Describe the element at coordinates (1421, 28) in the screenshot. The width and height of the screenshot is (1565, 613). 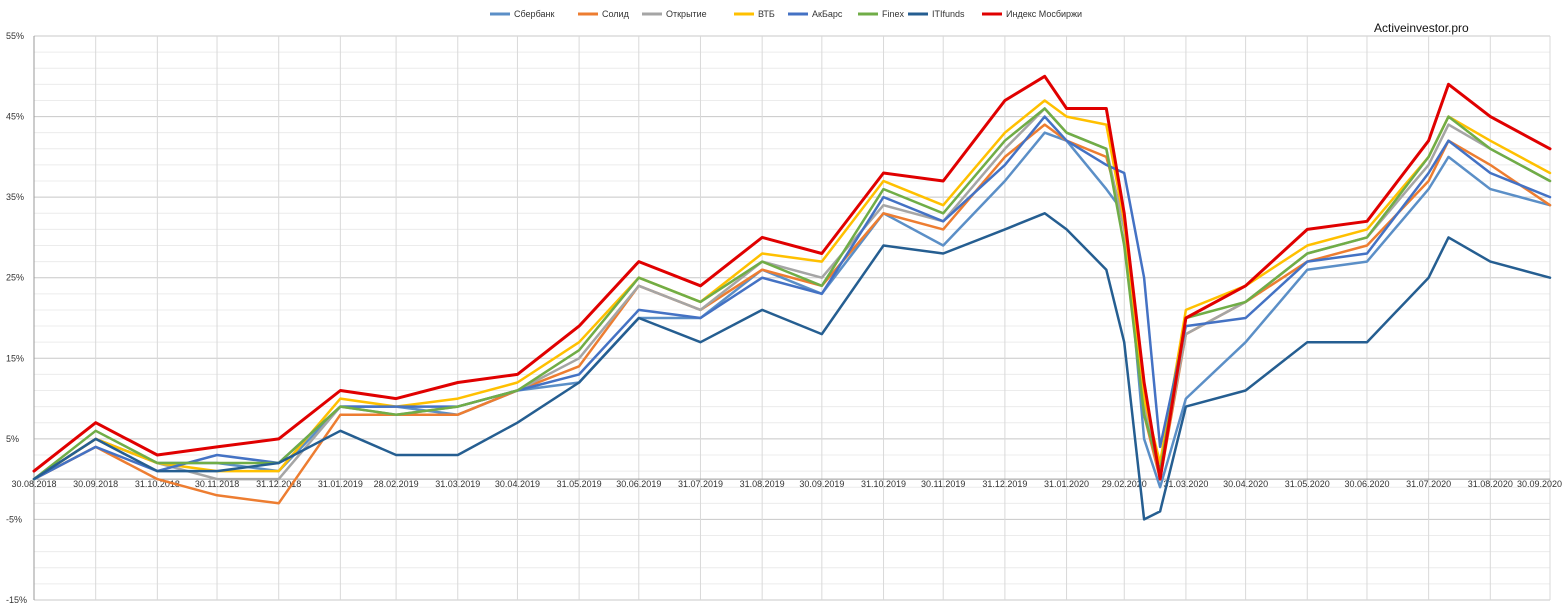
I see `watermark-text: Activeinvestor.pro` at that location.